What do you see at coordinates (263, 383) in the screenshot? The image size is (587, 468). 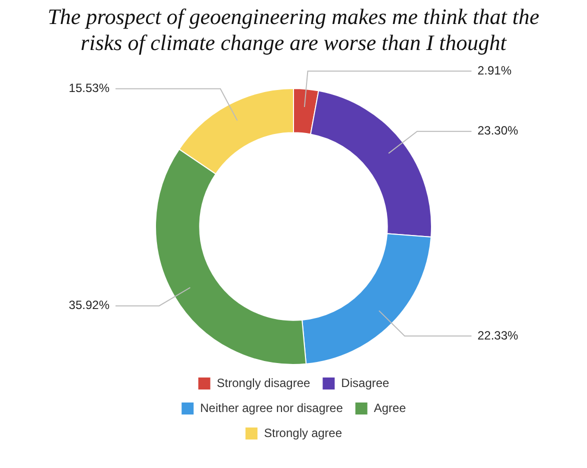 I see `legend-label: Strongly disagree` at bounding box center [263, 383].